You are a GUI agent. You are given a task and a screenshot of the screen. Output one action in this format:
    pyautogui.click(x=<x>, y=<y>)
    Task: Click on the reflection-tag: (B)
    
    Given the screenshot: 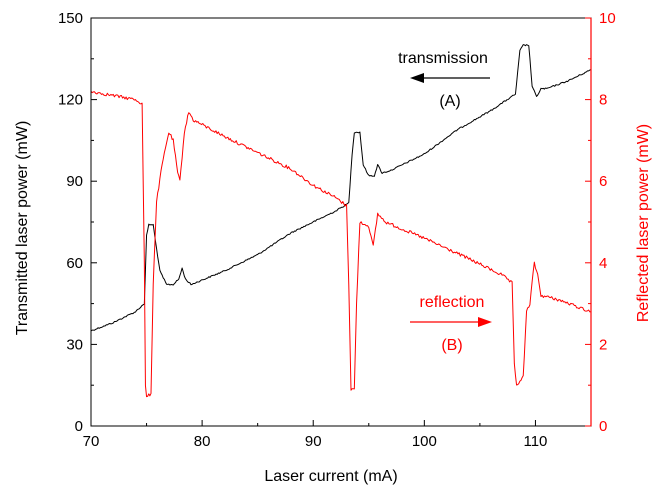 What is the action you would take?
    pyautogui.click(x=451, y=345)
    